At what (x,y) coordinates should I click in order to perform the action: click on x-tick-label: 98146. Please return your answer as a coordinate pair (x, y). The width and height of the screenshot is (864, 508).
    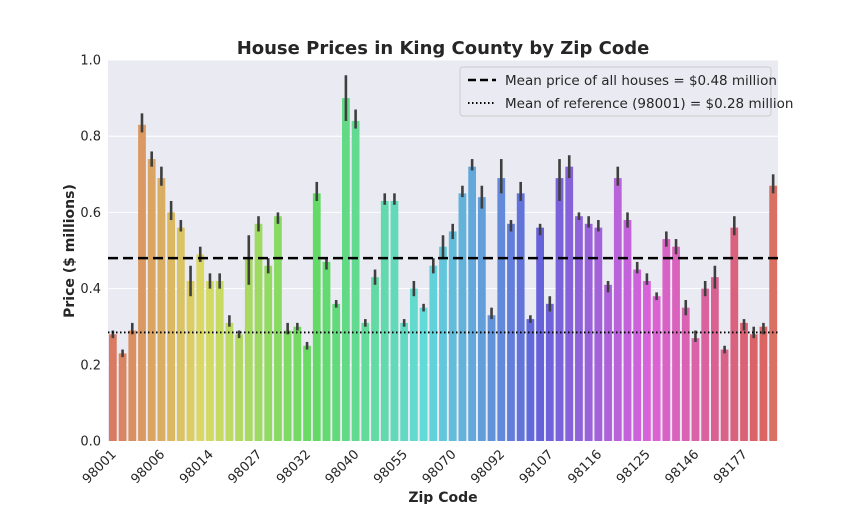
    Looking at the image, I should click on (682, 467).